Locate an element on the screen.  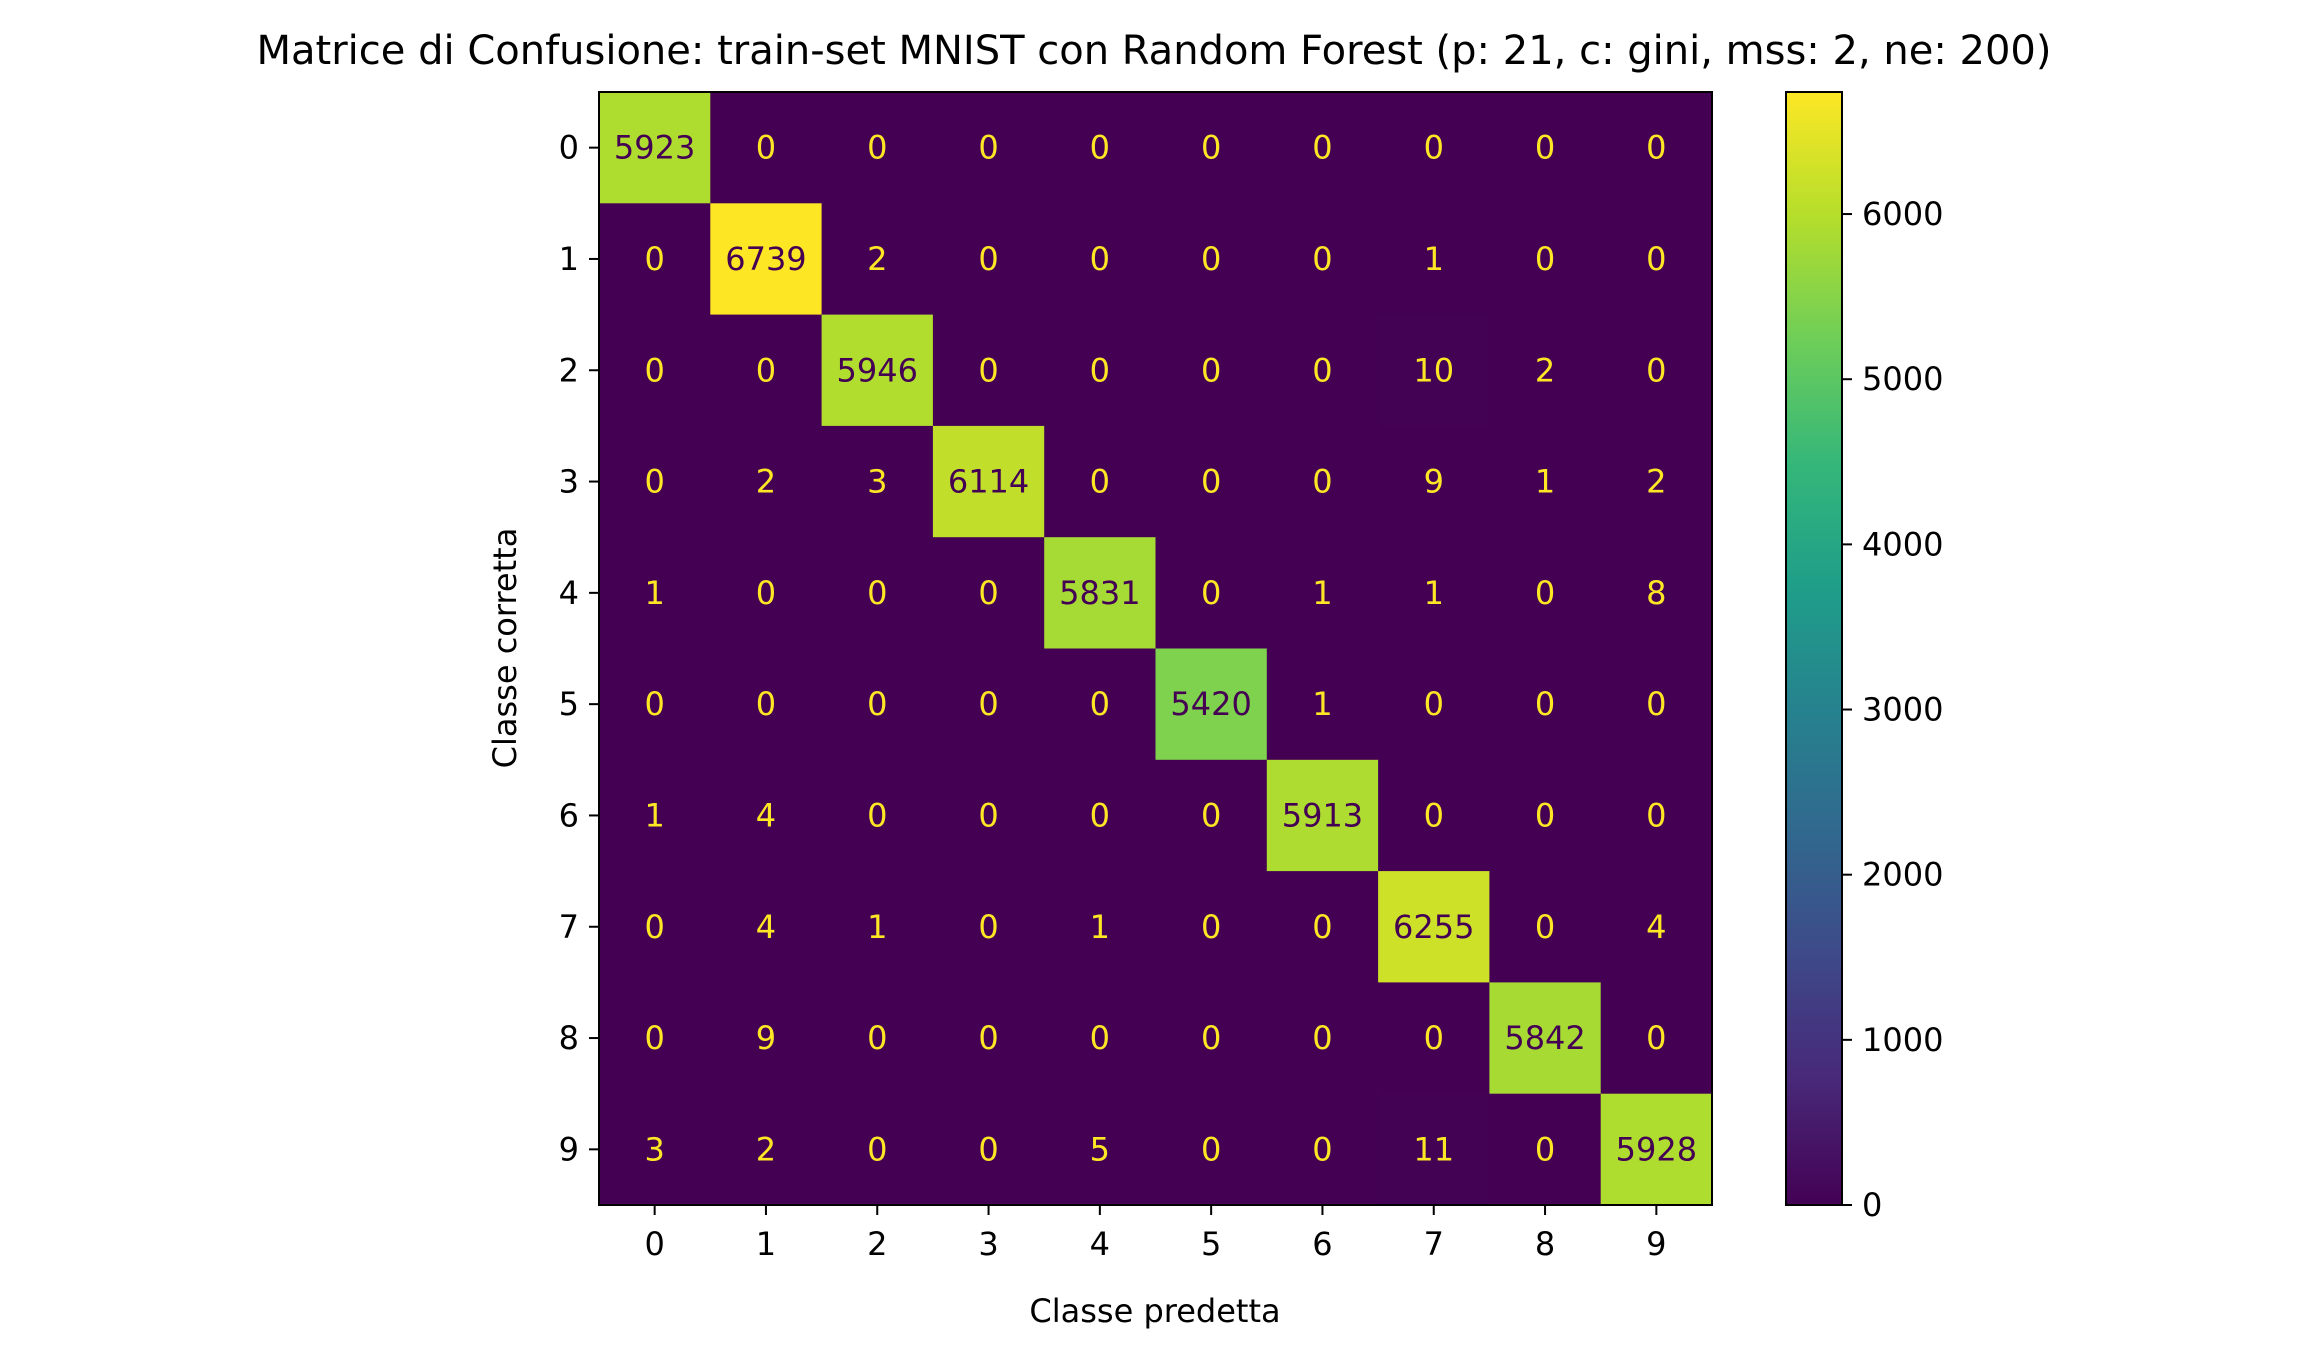
x-tick-label: 4 is located at coordinates (1100, 1244).